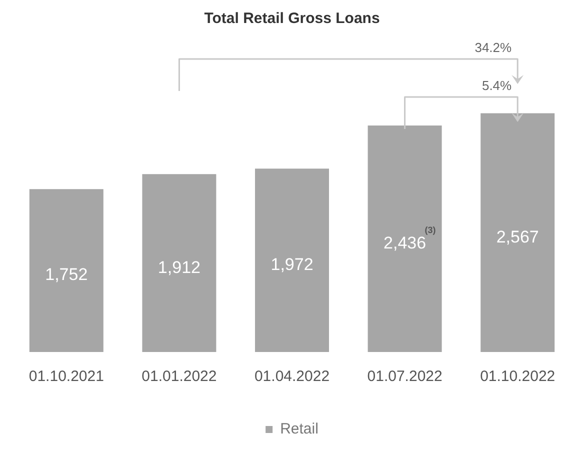 The height and width of the screenshot is (457, 584). Describe the element at coordinates (493, 48) in the screenshot. I see `text: 34.2%` at that location.